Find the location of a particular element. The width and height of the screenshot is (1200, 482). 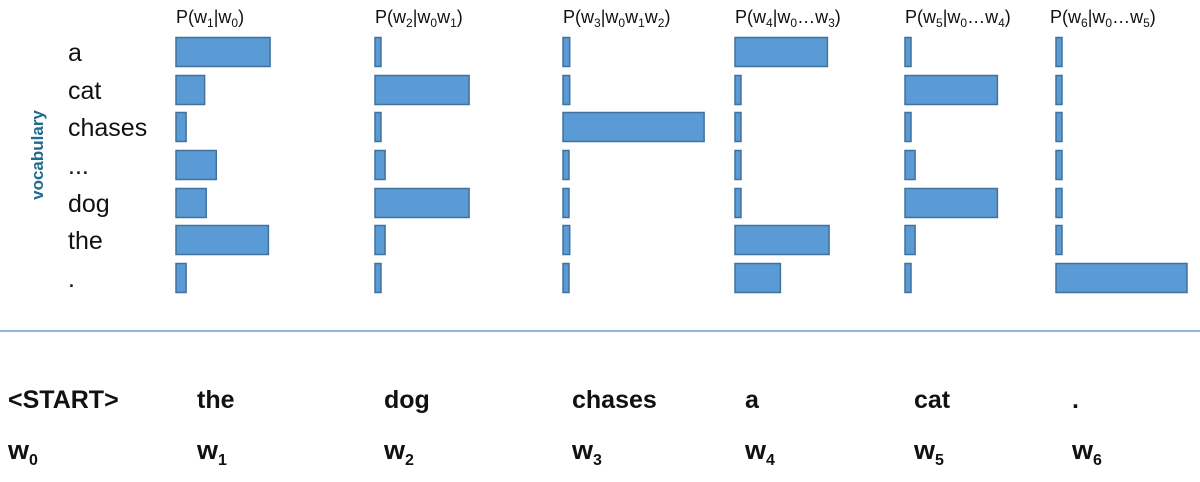

vocab-word: the is located at coordinates (85, 241).